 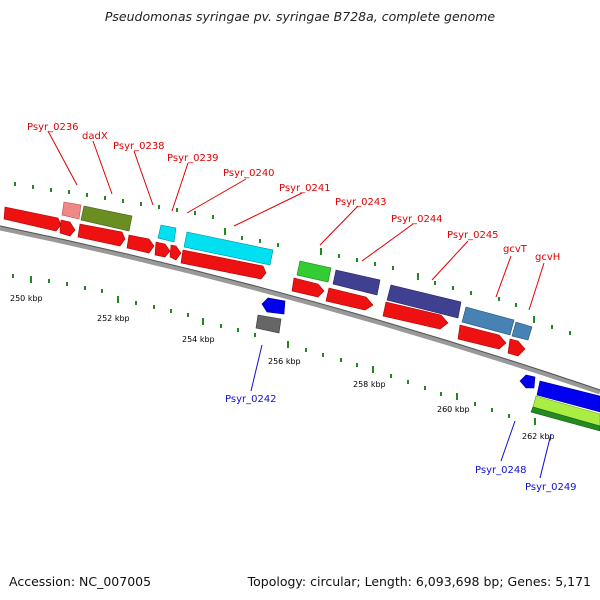 I want to click on reverse-label-leaders, so click(x=401, y=411).